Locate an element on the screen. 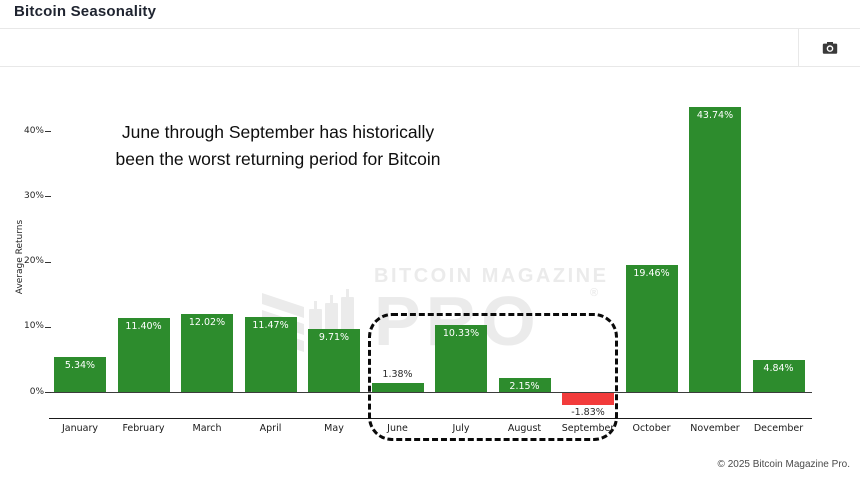 The width and height of the screenshot is (860, 483). screenshot-button is located at coordinates (830, 49).